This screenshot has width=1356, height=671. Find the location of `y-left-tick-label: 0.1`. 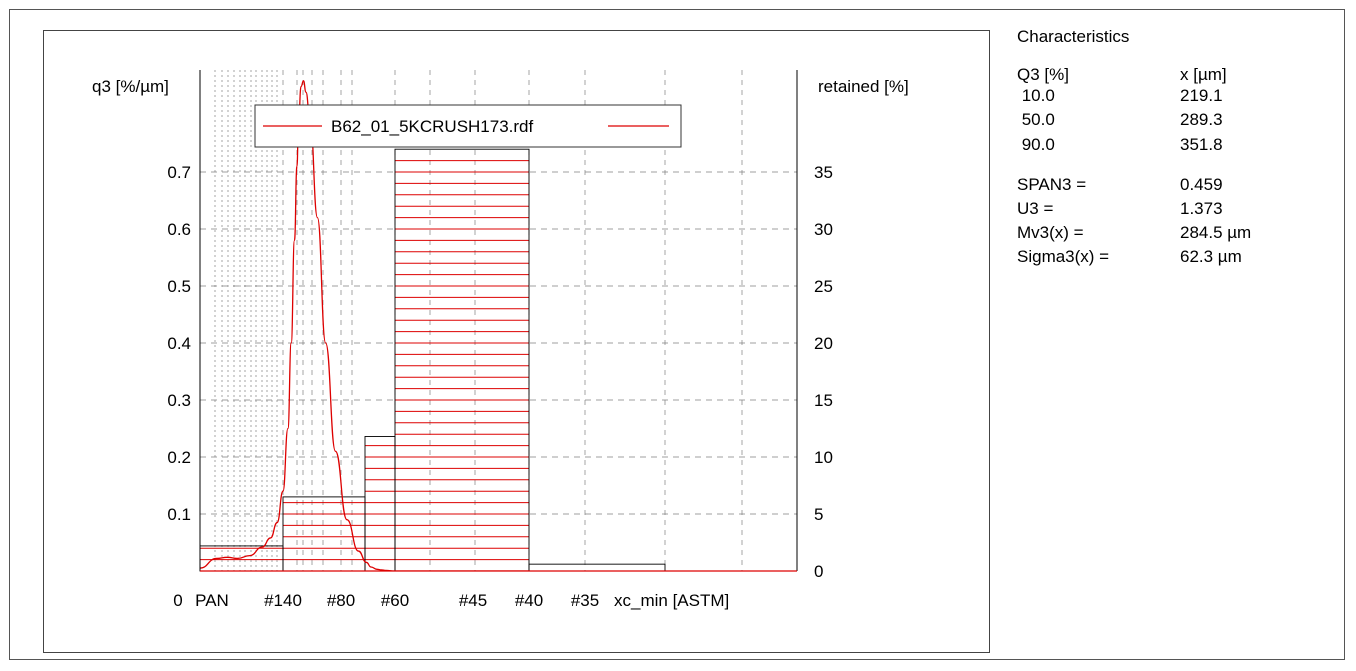

y-left-tick-label: 0.1 is located at coordinates (179, 514).